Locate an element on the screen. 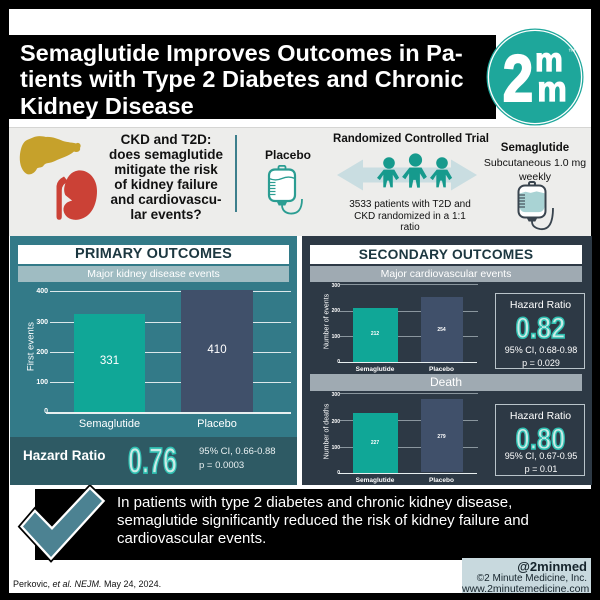 This screenshot has height=600, width=600. svg-text: 2 is located at coordinates (518, 78).